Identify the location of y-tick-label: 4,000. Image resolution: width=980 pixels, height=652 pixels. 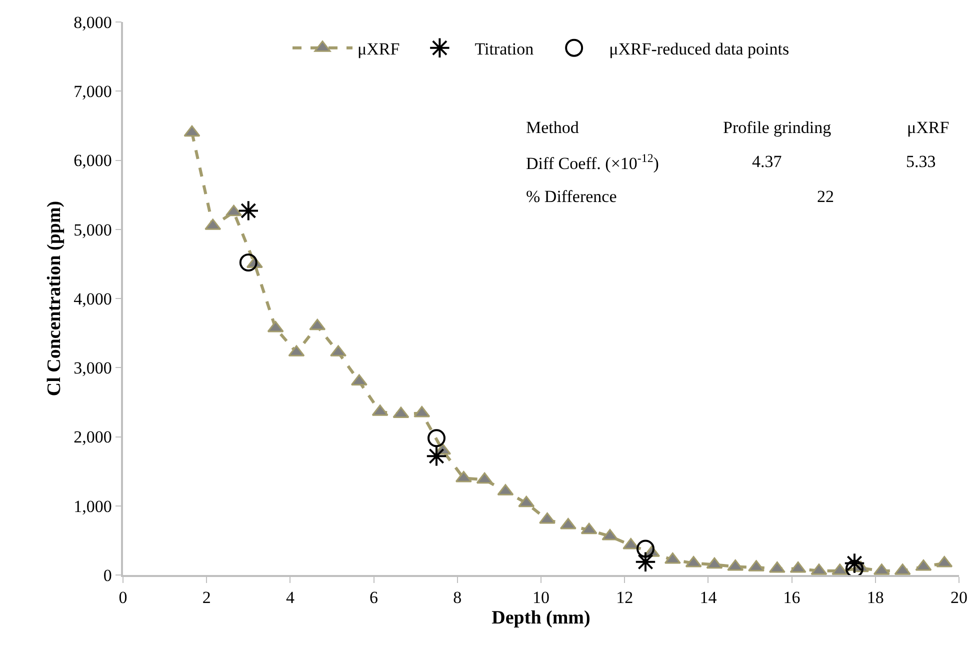
(93, 298).